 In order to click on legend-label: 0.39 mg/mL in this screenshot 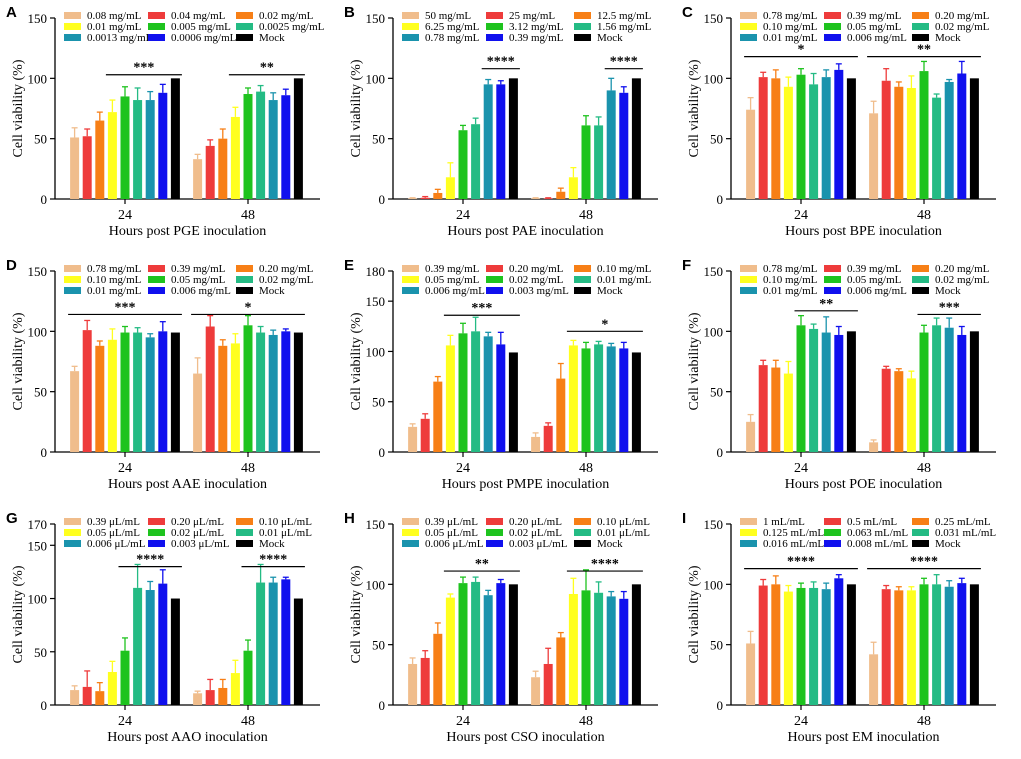, I will do `click(874, 269)`.